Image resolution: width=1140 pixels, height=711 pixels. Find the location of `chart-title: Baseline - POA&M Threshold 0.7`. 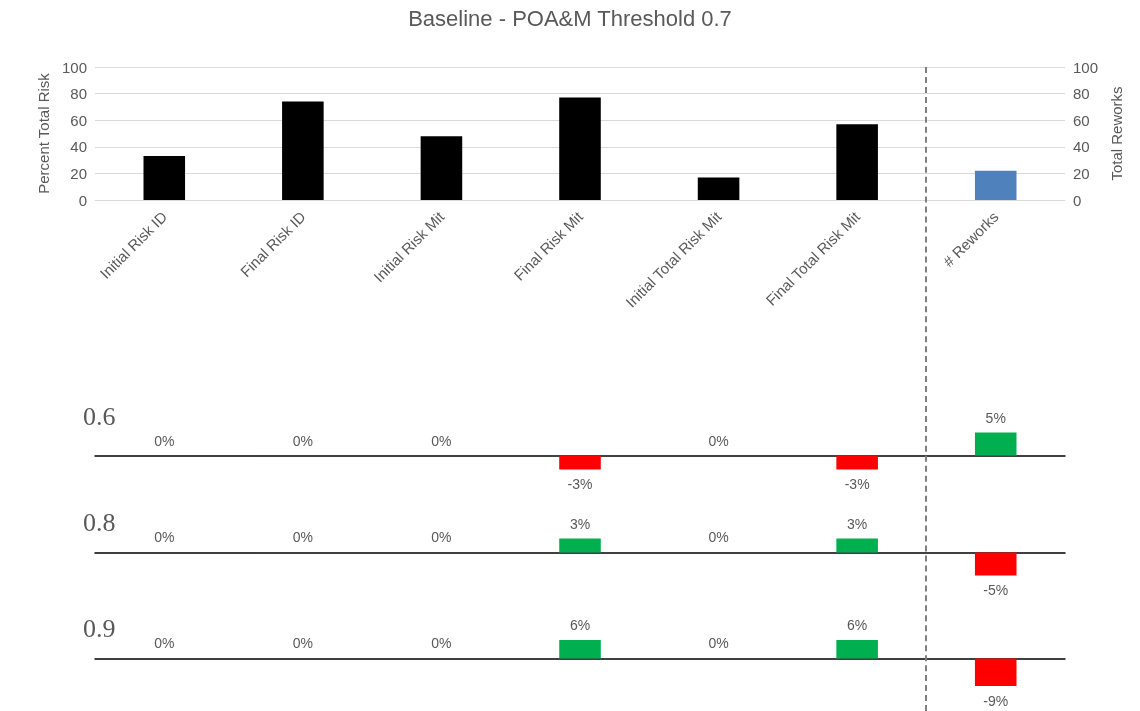

chart-title: Baseline - POA&M Threshold 0.7 is located at coordinates (570, 18).